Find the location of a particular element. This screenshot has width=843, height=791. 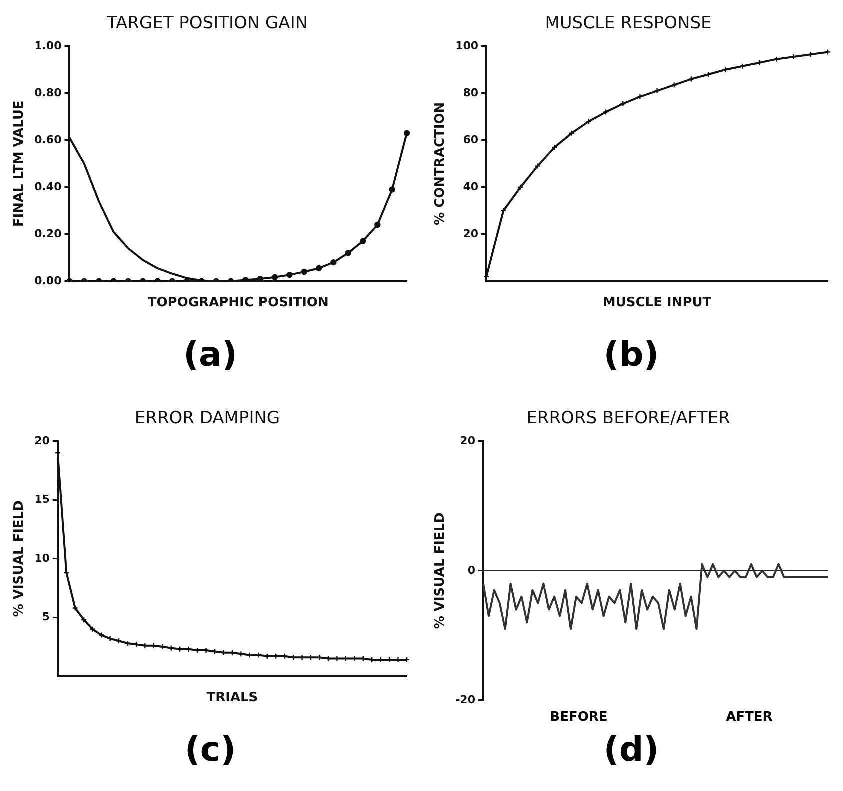

y-tick-label: 60 is located at coordinates (471, 139).